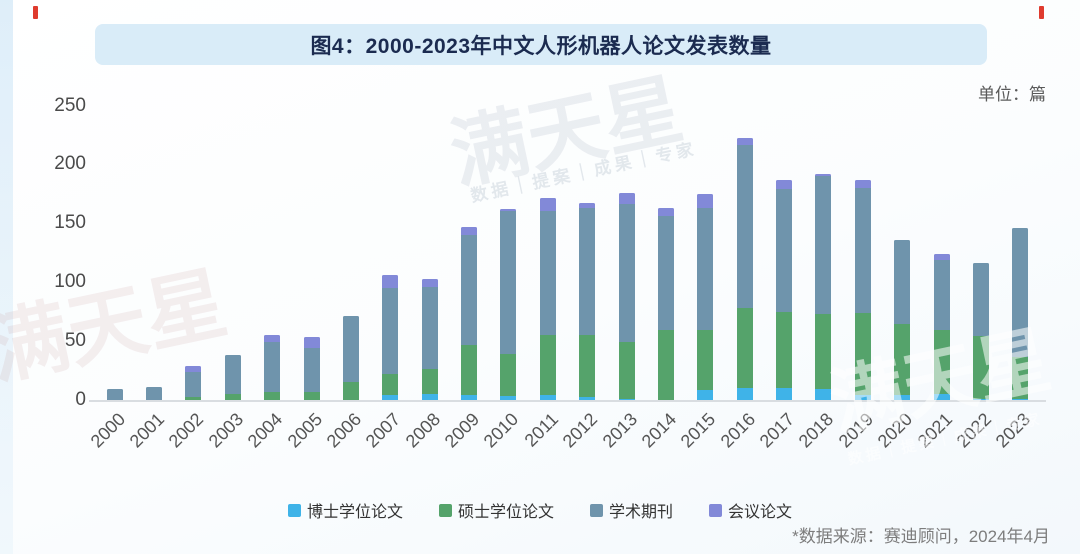 Image resolution: width=1080 pixels, height=554 pixels. Describe the element at coordinates (705, 269) in the screenshot. I see `segment-academic-journal-2015` at that location.